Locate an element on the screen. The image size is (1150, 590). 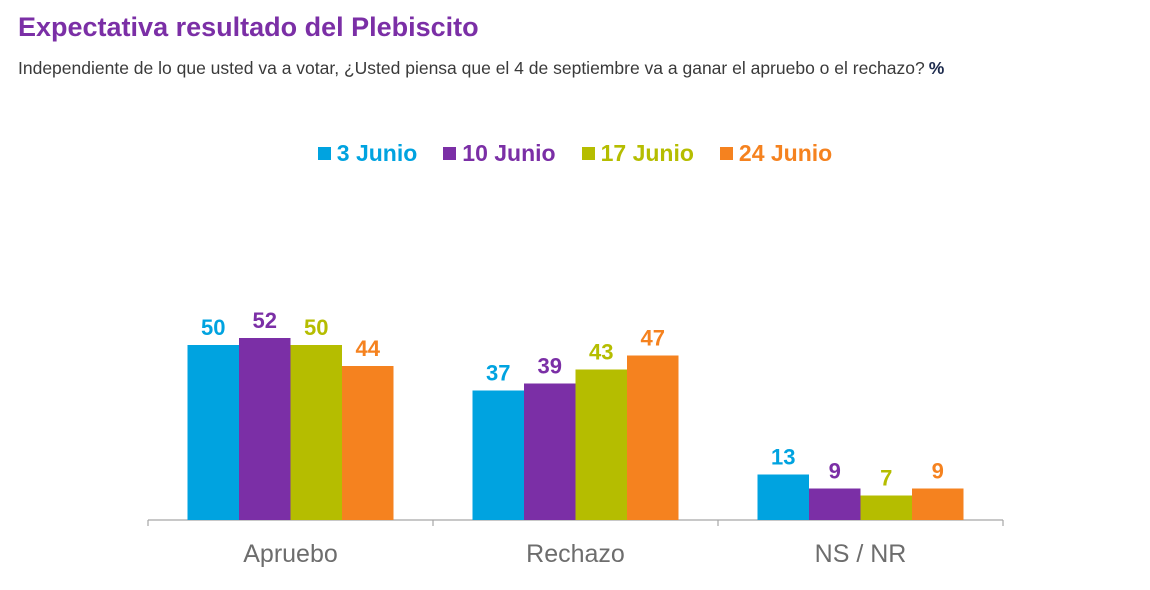
data-label: 52 is located at coordinates (265, 320).